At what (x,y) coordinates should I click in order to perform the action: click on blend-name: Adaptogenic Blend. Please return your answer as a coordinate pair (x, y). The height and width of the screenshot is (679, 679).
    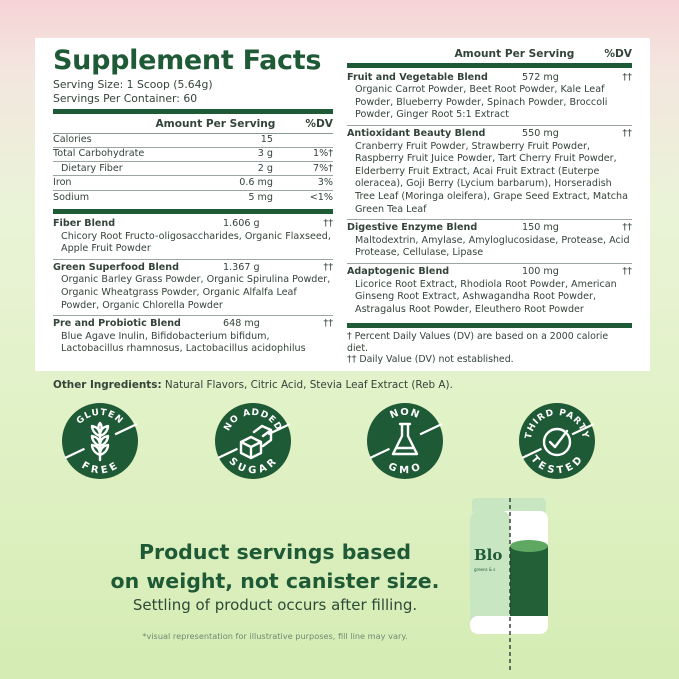
    Looking at the image, I should click on (398, 271).